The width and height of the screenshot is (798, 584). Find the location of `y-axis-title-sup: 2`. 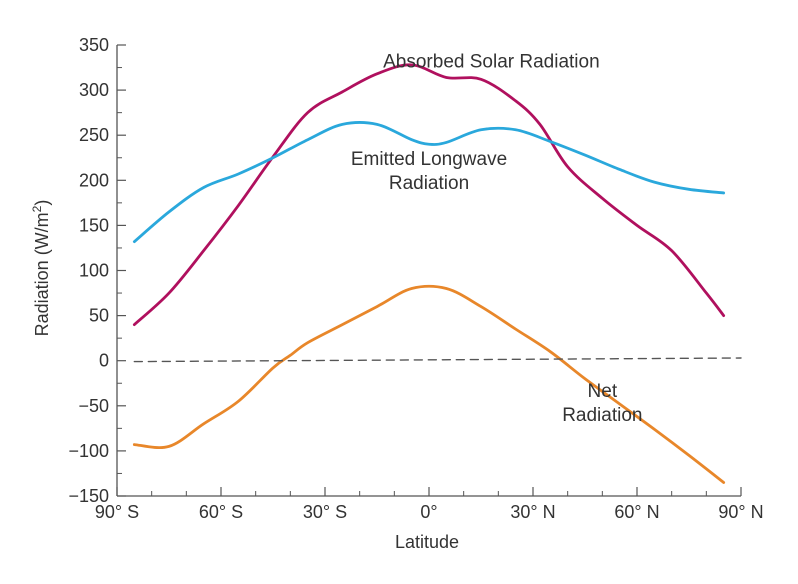

y-axis-title-sup: 2 is located at coordinates (37, 208).